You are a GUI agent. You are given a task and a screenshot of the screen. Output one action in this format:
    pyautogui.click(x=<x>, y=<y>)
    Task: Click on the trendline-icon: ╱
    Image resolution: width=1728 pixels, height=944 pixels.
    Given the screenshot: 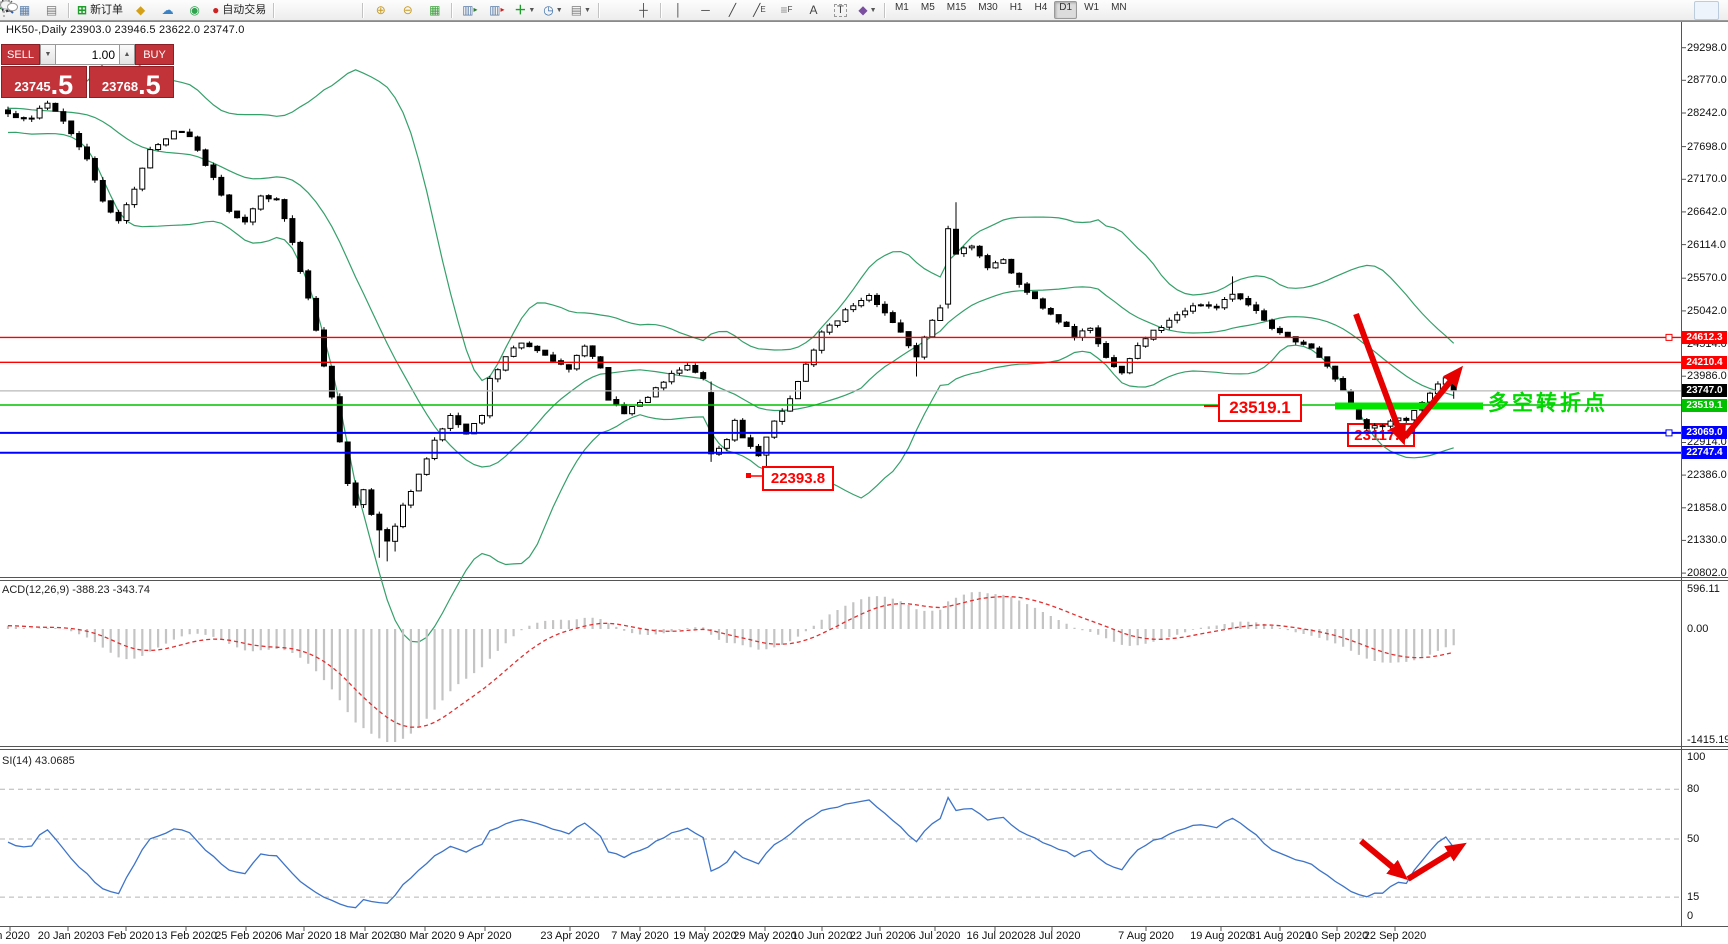 What is the action you would take?
    pyautogui.click(x=732, y=10)
    